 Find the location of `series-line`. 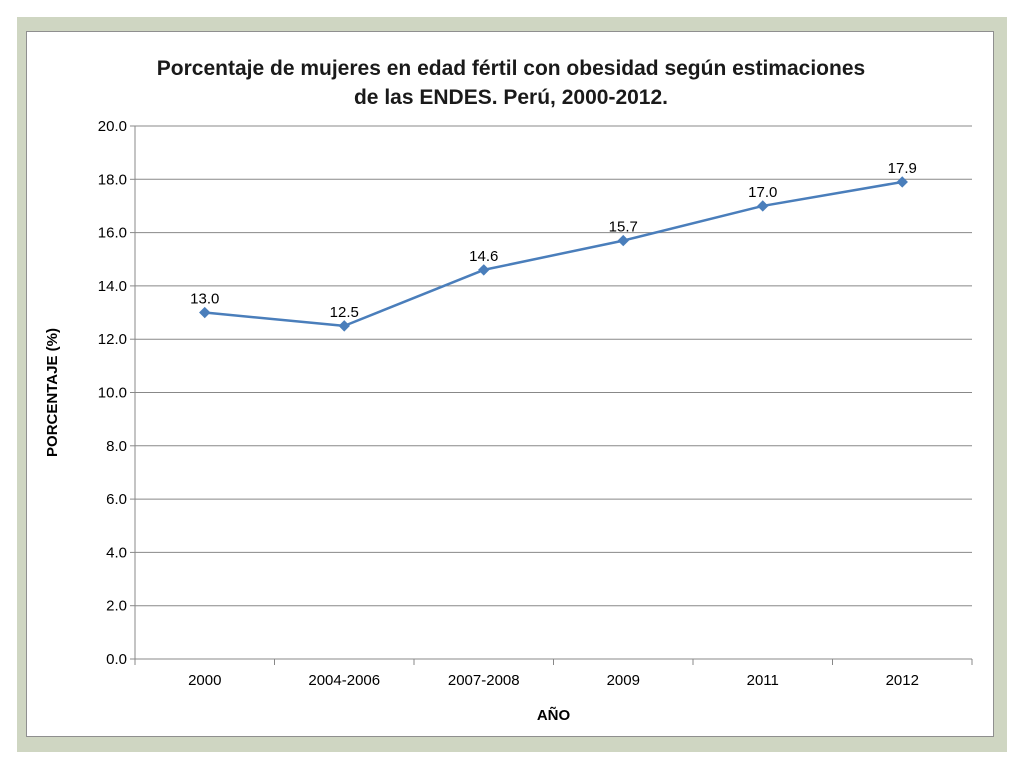

series-line is located at coordinates (553, 254).